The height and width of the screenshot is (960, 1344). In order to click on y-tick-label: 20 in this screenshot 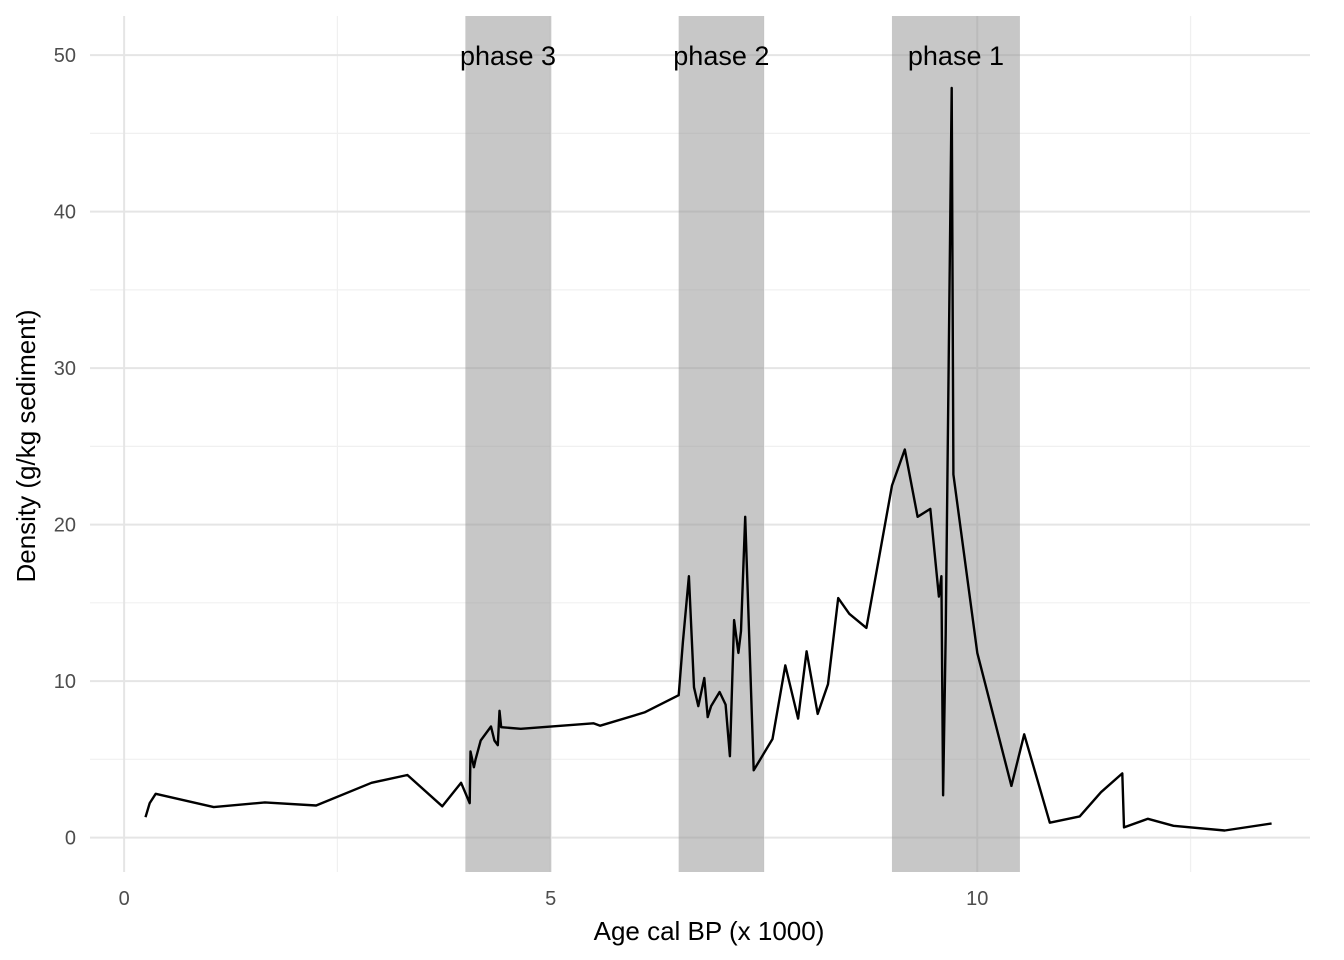, I will do `click(65, 526)`.